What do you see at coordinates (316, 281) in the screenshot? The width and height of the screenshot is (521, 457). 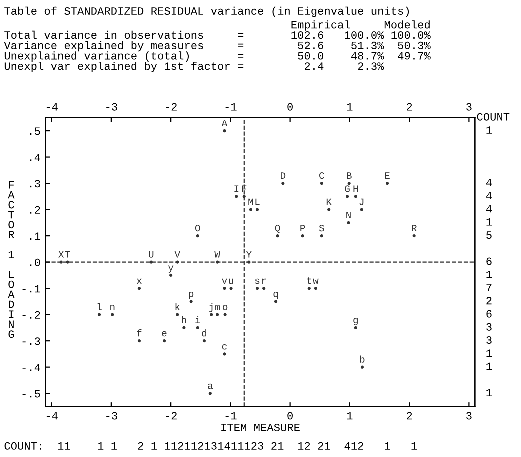 I see `data-label: w` at bounding box center [316, 281].